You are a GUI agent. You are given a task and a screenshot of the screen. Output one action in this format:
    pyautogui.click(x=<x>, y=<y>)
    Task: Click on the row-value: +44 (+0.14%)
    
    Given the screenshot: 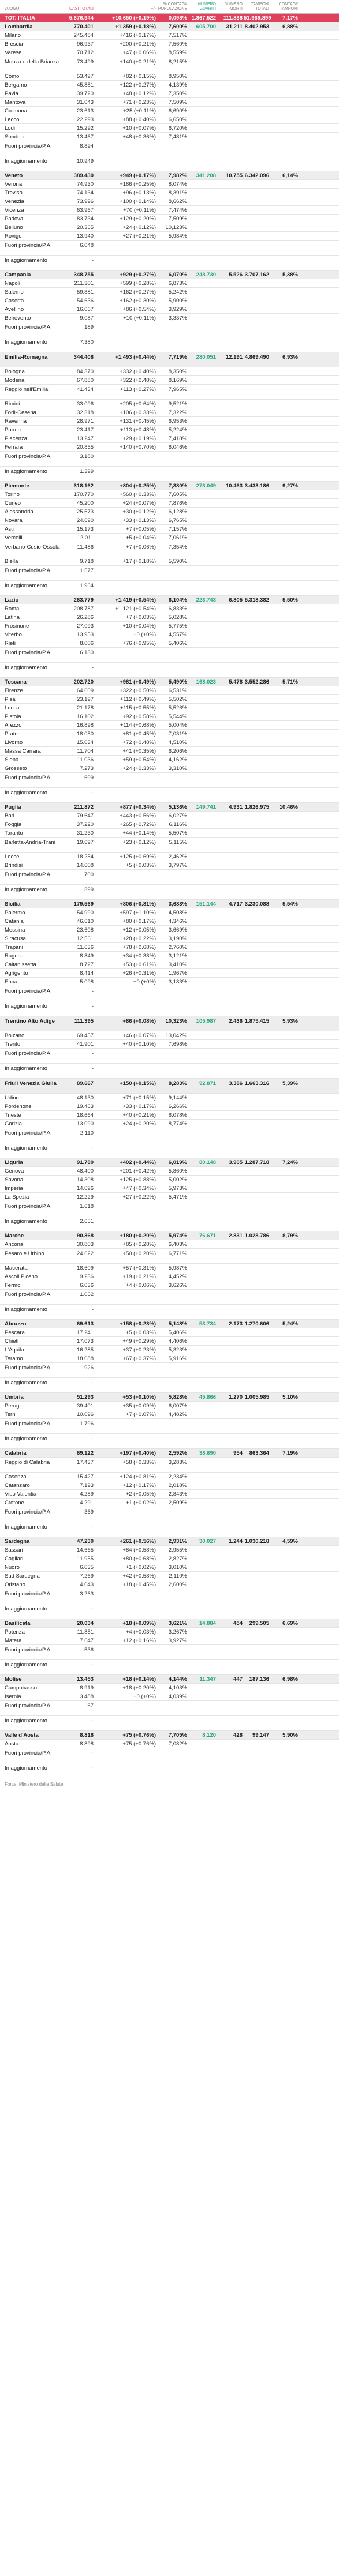 What is the action you would take?
    pyautogui.click(x=139, y=833)
    